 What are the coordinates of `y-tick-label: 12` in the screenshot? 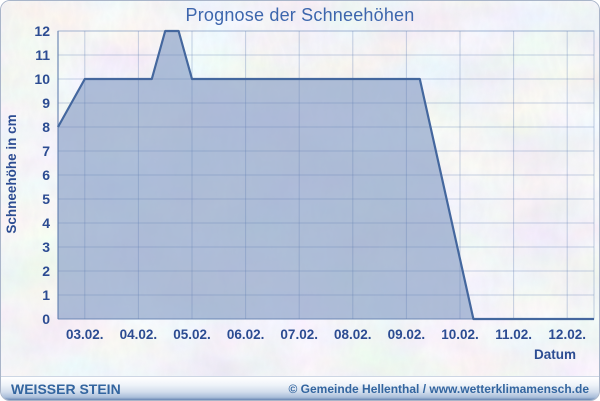 It's located at (42, 31).